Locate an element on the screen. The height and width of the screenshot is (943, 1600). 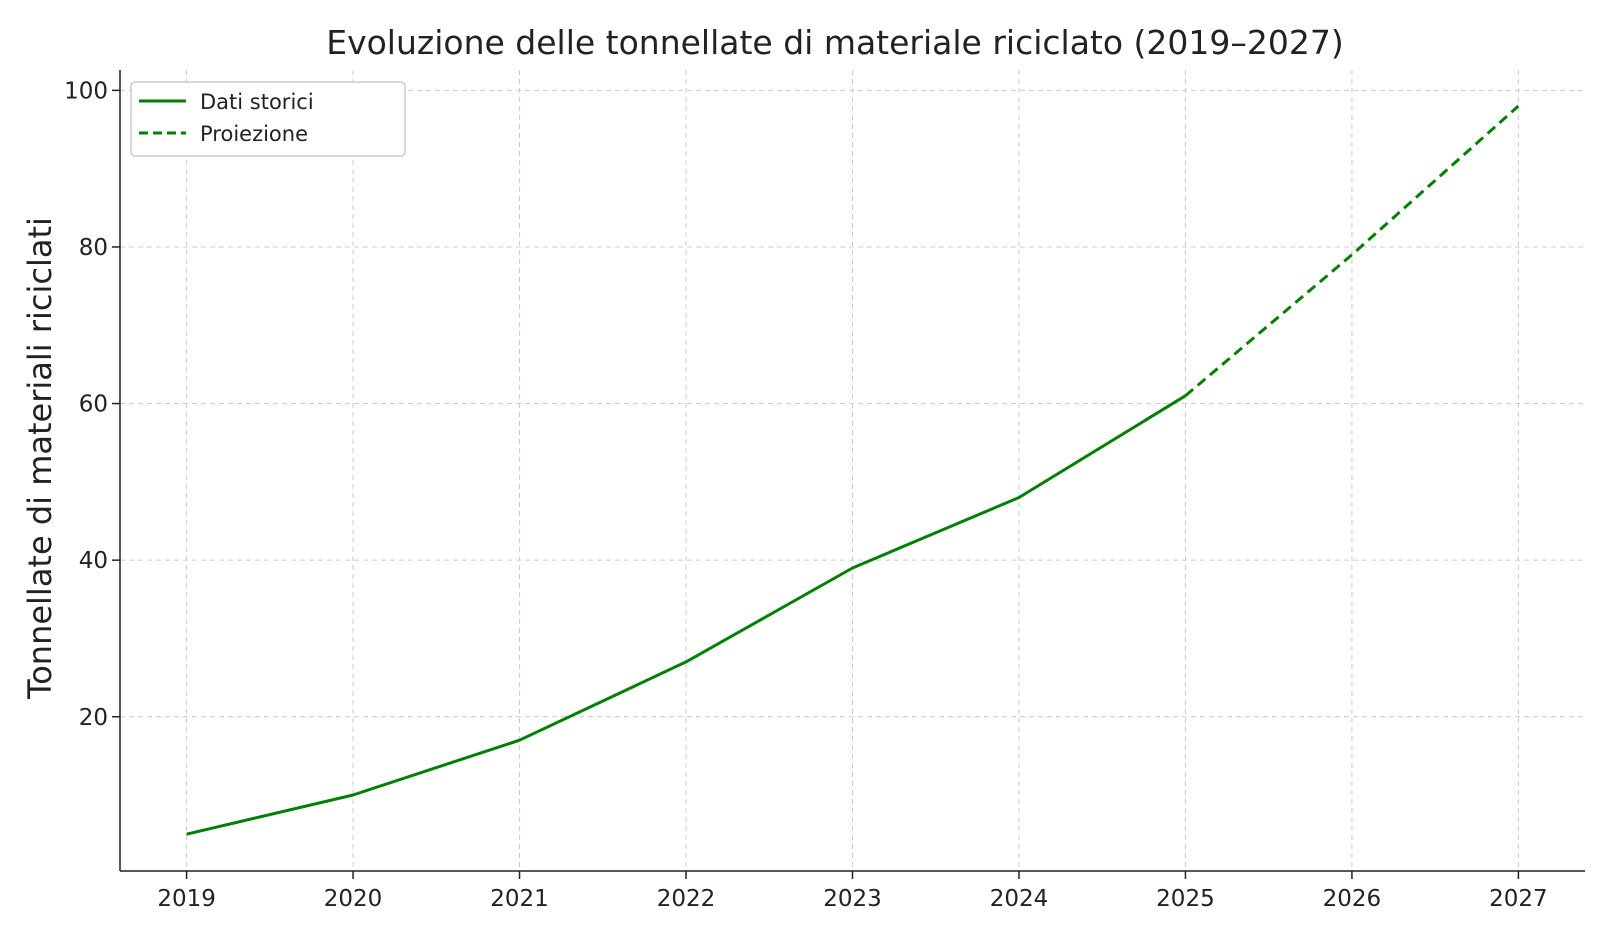
legend-frame is located at coordinates (268, 119).